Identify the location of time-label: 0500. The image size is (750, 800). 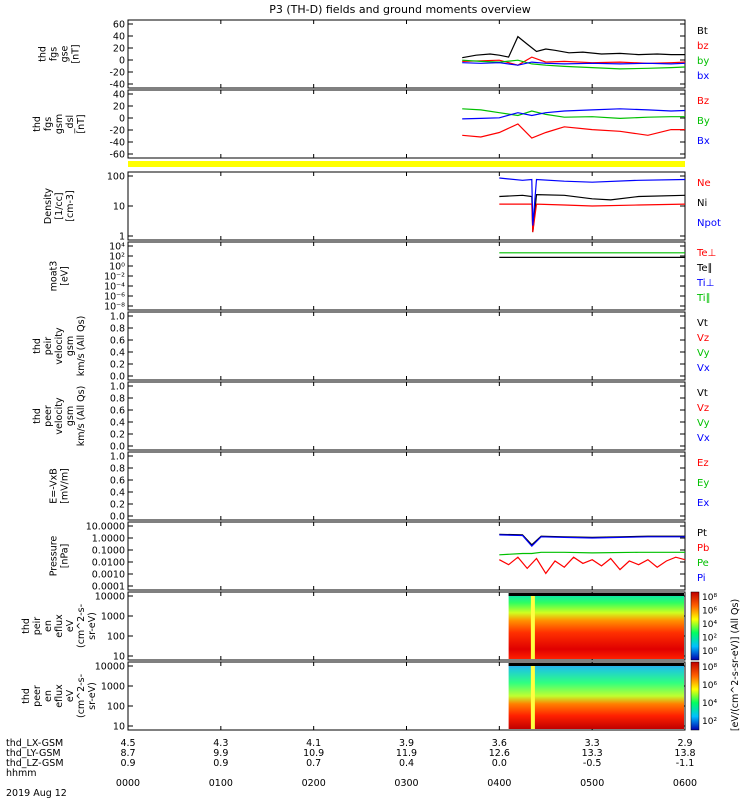
(592, 783).